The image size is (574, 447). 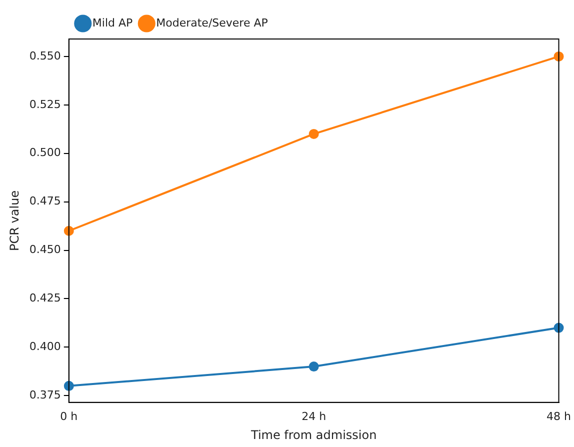 What do you see at coordinates (45, 55) in the screenshot?
I see `y-tick-label: 0.550` at bounding box center [45, 55].